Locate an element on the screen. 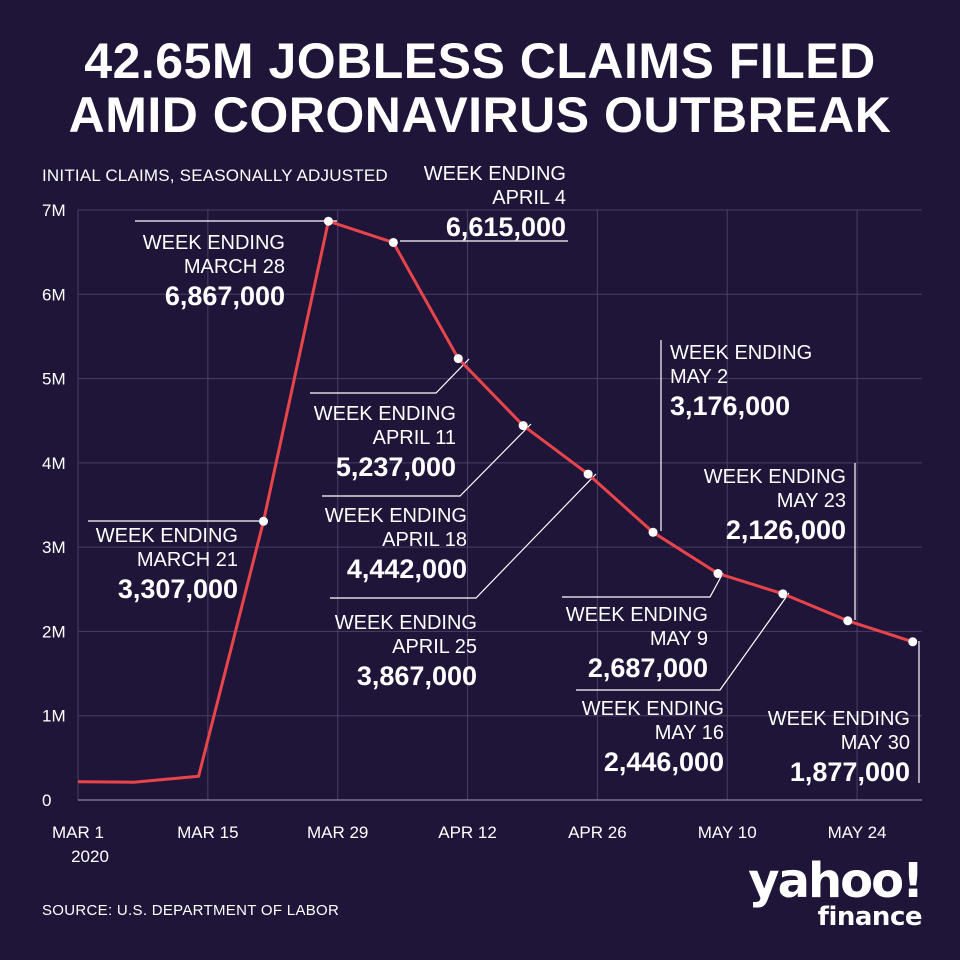 This screenshot has height=960, width=960. yahoo-finance-logo: yahoo! finance is located at coordinates (832, 892).